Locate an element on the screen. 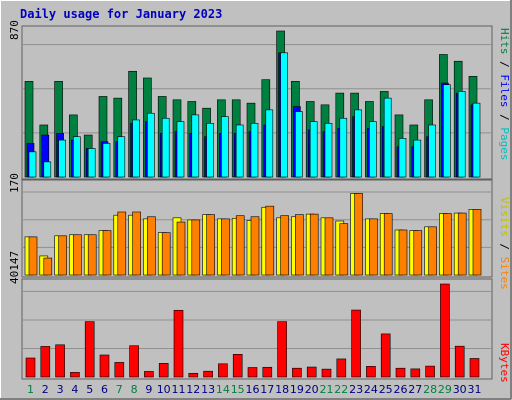  x-tick-label-day-16: 16 is located at coordinates (253, 389).